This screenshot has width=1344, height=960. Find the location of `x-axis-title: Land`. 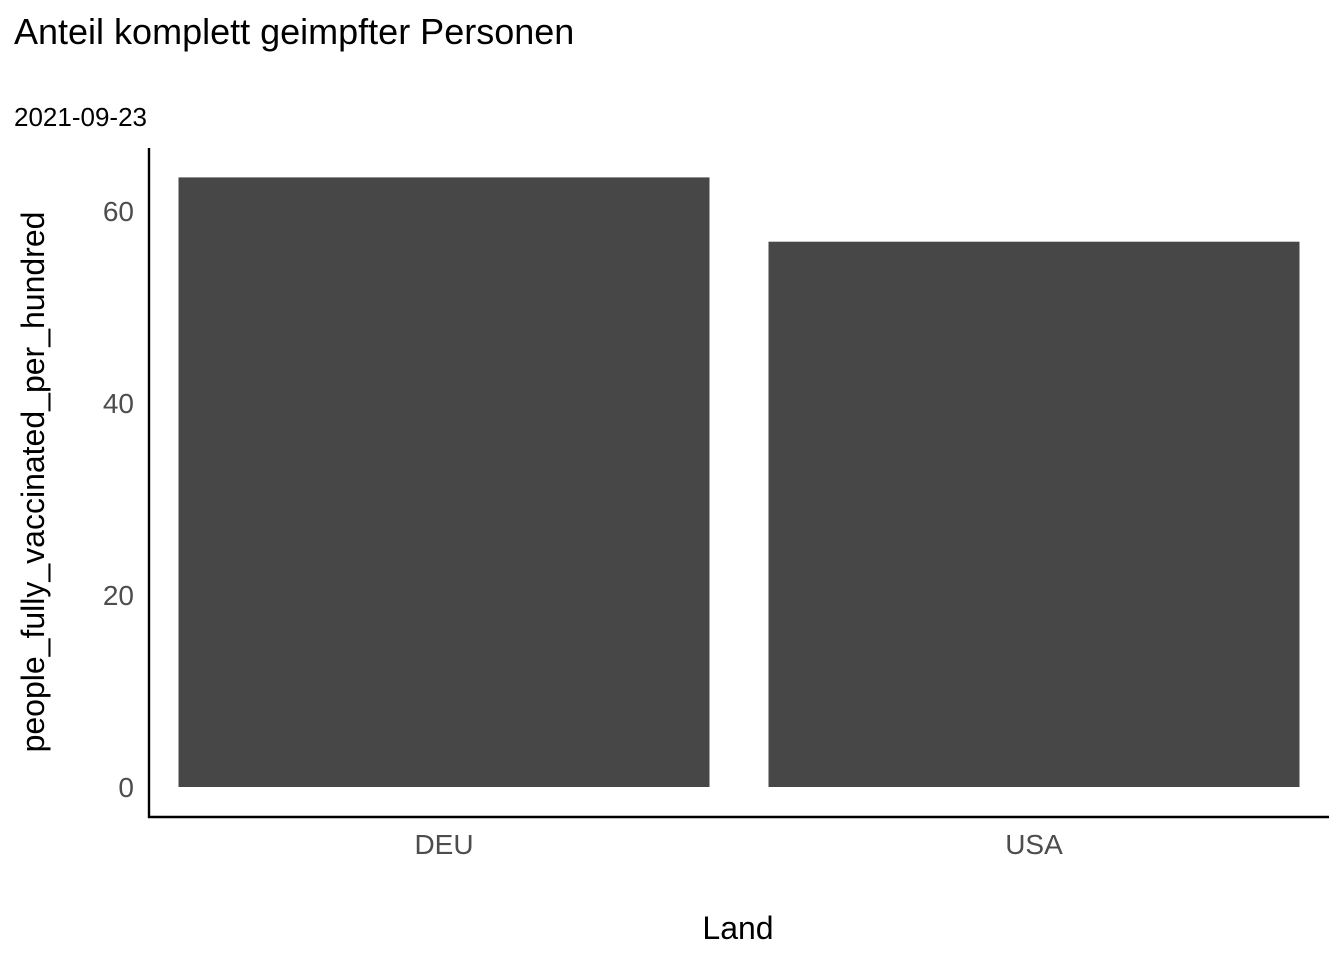

x-axis-title: Land is located at coordinates (737, 928).